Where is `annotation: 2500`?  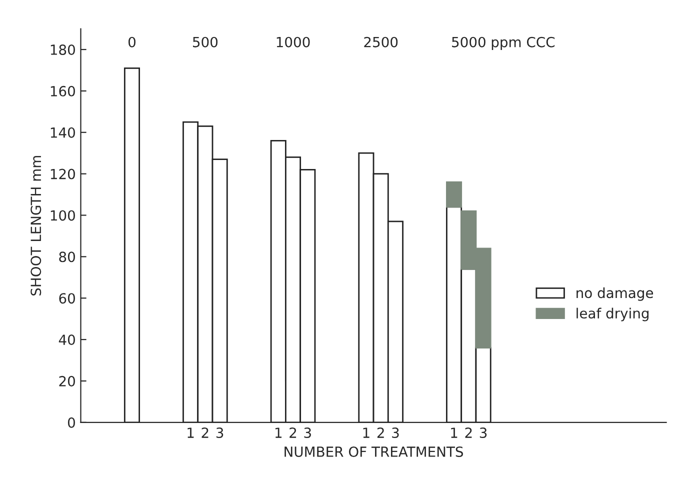
annotation: 2500 is located at coordinates (381, 42).